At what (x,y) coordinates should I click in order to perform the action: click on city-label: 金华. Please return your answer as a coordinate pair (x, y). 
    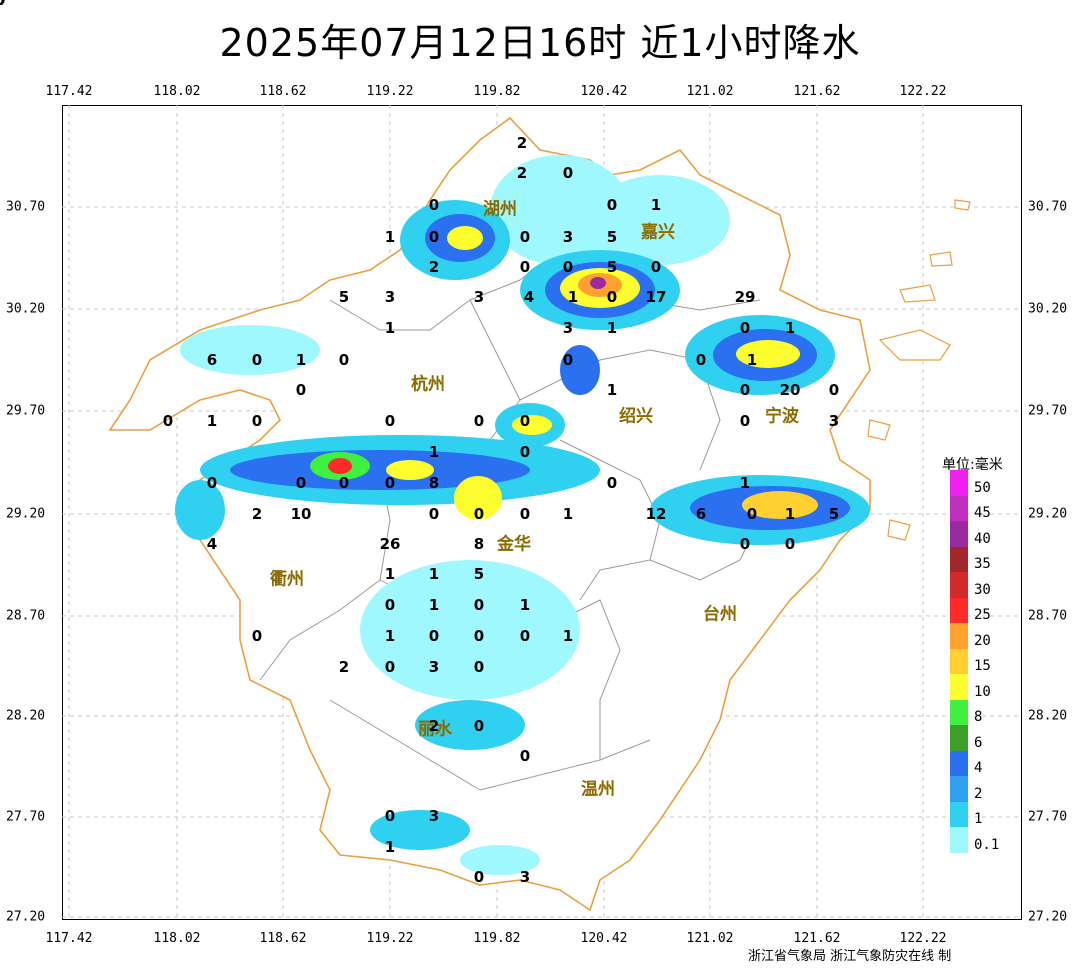
    Looking at the image, I should click on (514, 544).